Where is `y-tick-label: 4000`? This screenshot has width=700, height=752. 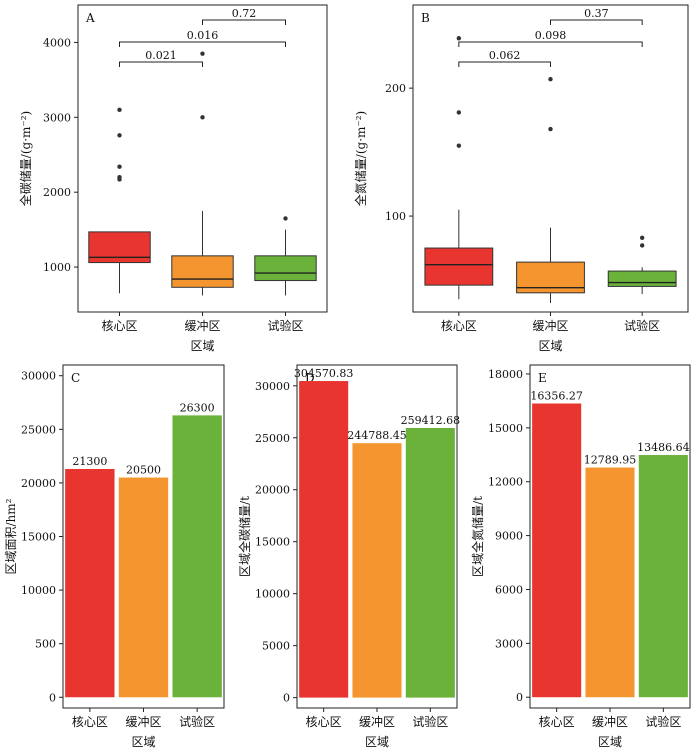 y-tick-label: 4000 is located at coordinates (57, 42).